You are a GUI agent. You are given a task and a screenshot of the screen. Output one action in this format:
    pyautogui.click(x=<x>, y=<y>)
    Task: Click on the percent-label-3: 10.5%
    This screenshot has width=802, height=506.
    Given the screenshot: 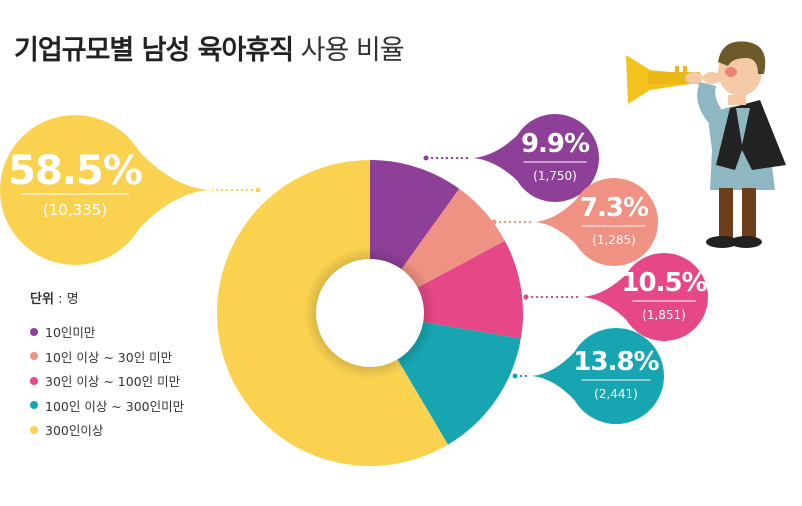 What is the action you would take?
    pyautogui.click(x=664, y=283)
    